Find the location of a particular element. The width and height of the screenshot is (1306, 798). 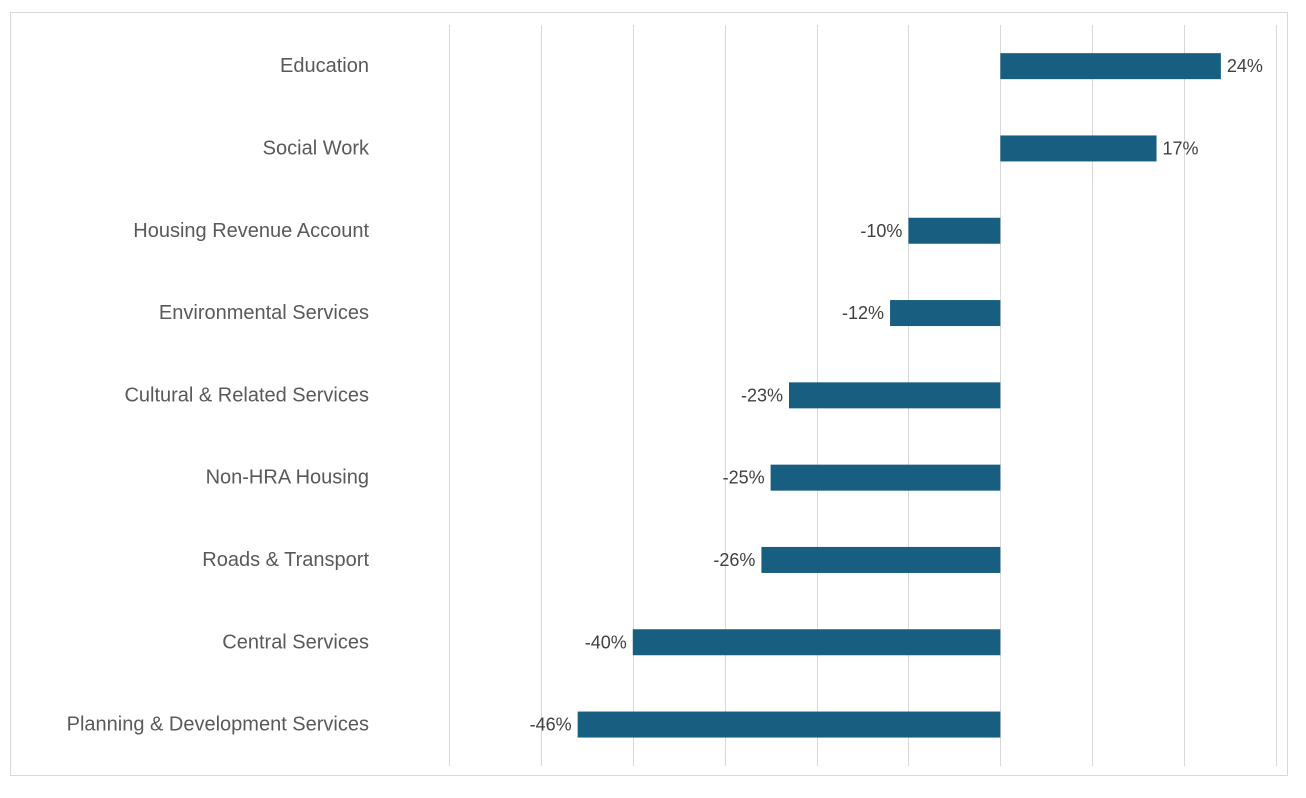

value-label: -26% is located at coordinates (734, 560).